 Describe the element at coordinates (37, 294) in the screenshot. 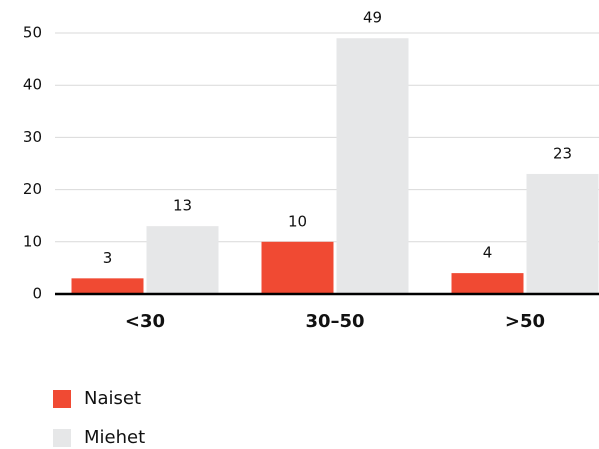

I see `y-tick-label: 0` at that location.